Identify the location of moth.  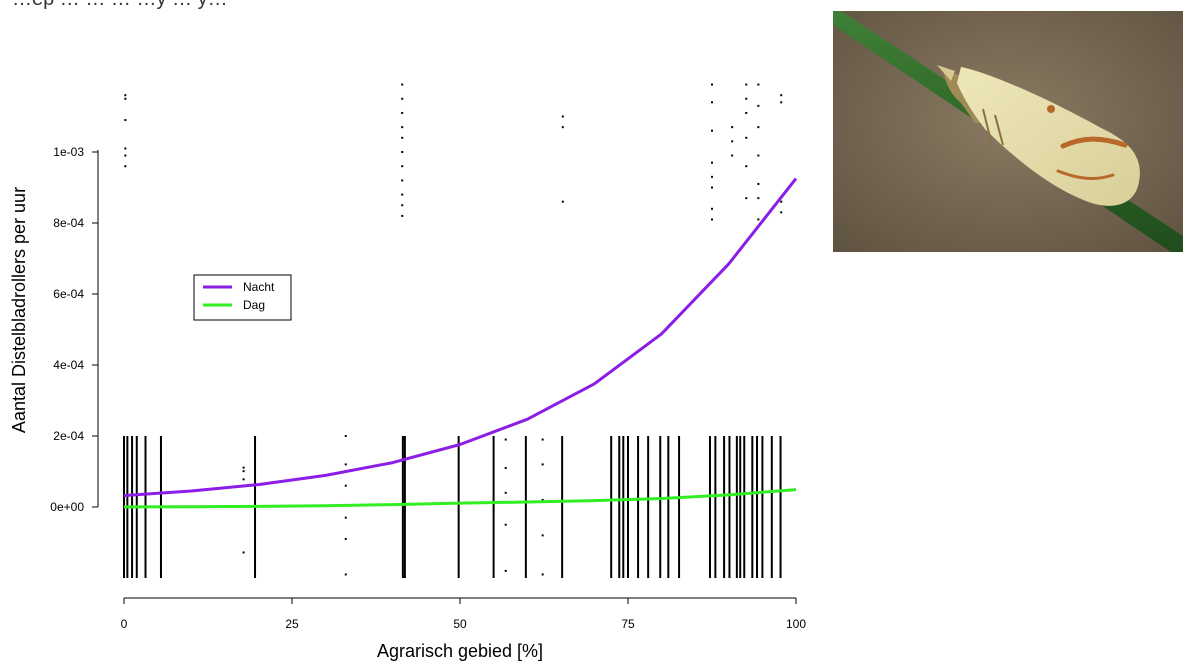
(1038, 135).